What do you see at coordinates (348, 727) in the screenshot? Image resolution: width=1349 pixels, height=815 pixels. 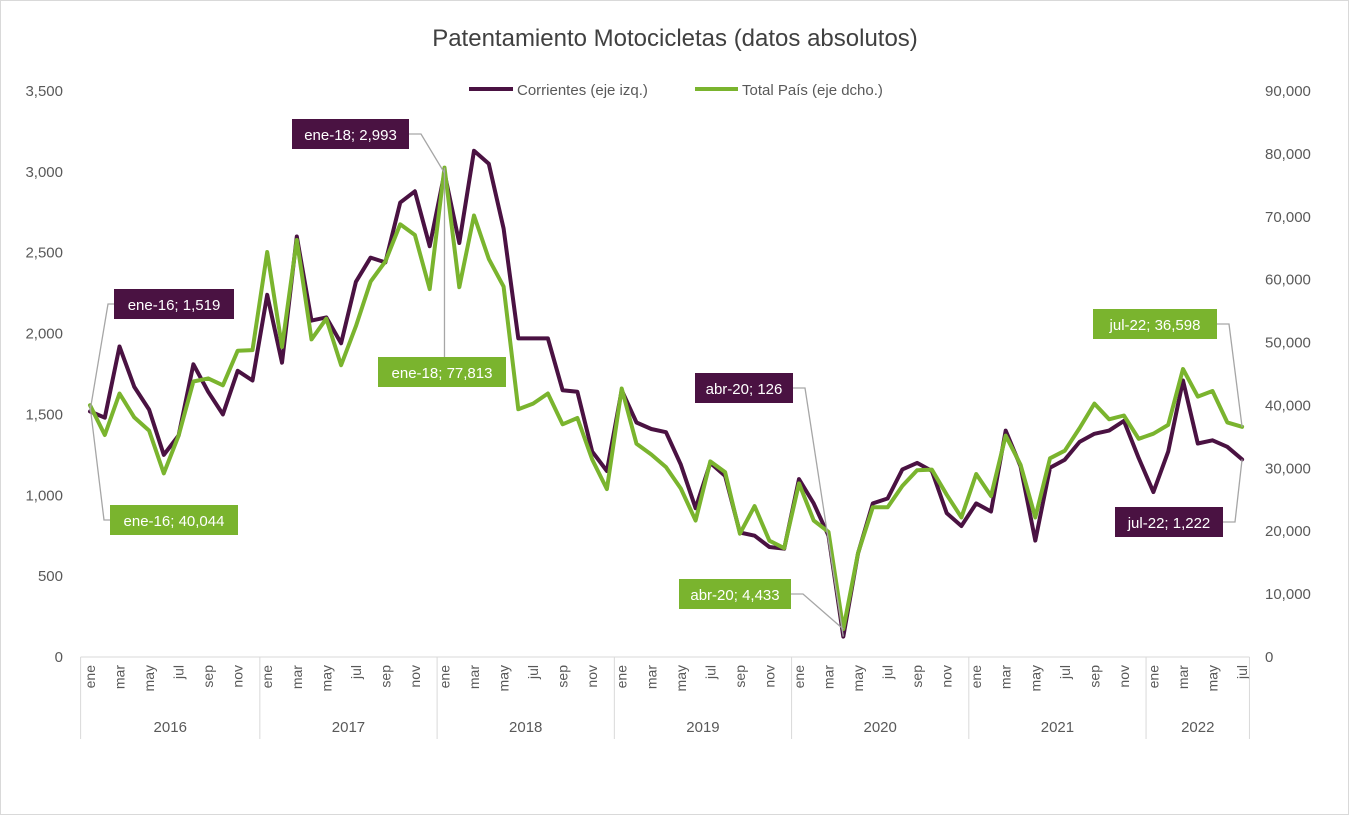 I see `x-year-label: 2017` at bounding box center [348, 727].